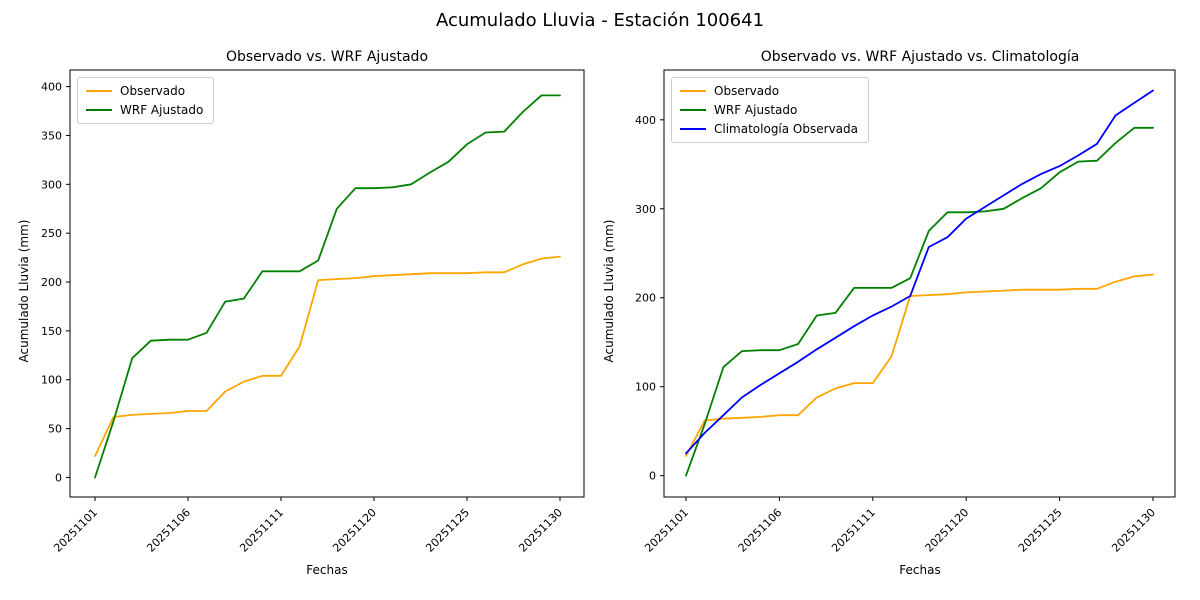 The image size is (1200, 600). What do you see at coordinates (920, 570) in the screenshot?
I see `right-chart-xlabel: Fechas` at bounding box center [920, 570].